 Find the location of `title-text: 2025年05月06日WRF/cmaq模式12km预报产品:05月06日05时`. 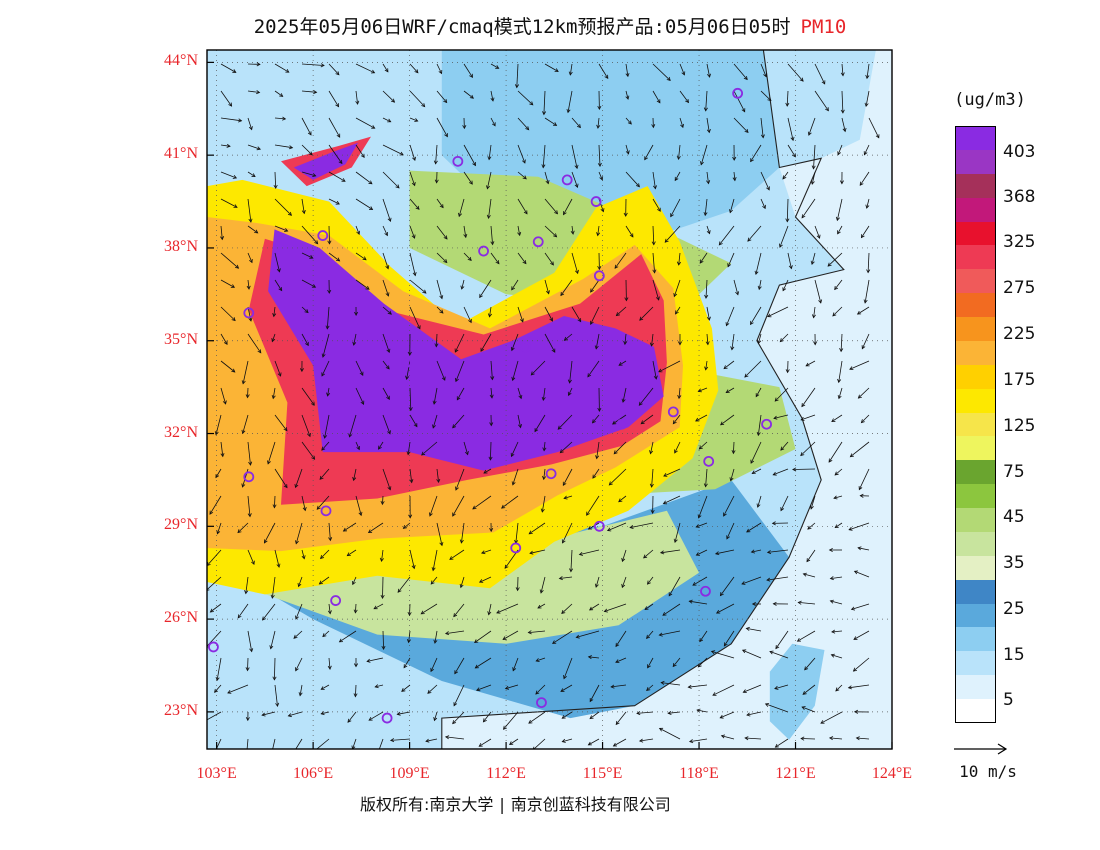

title-text: 2025年05月06日WRF/cmaq模式12km预报产品:05月06日05时 is located at coordinates (522, 27).